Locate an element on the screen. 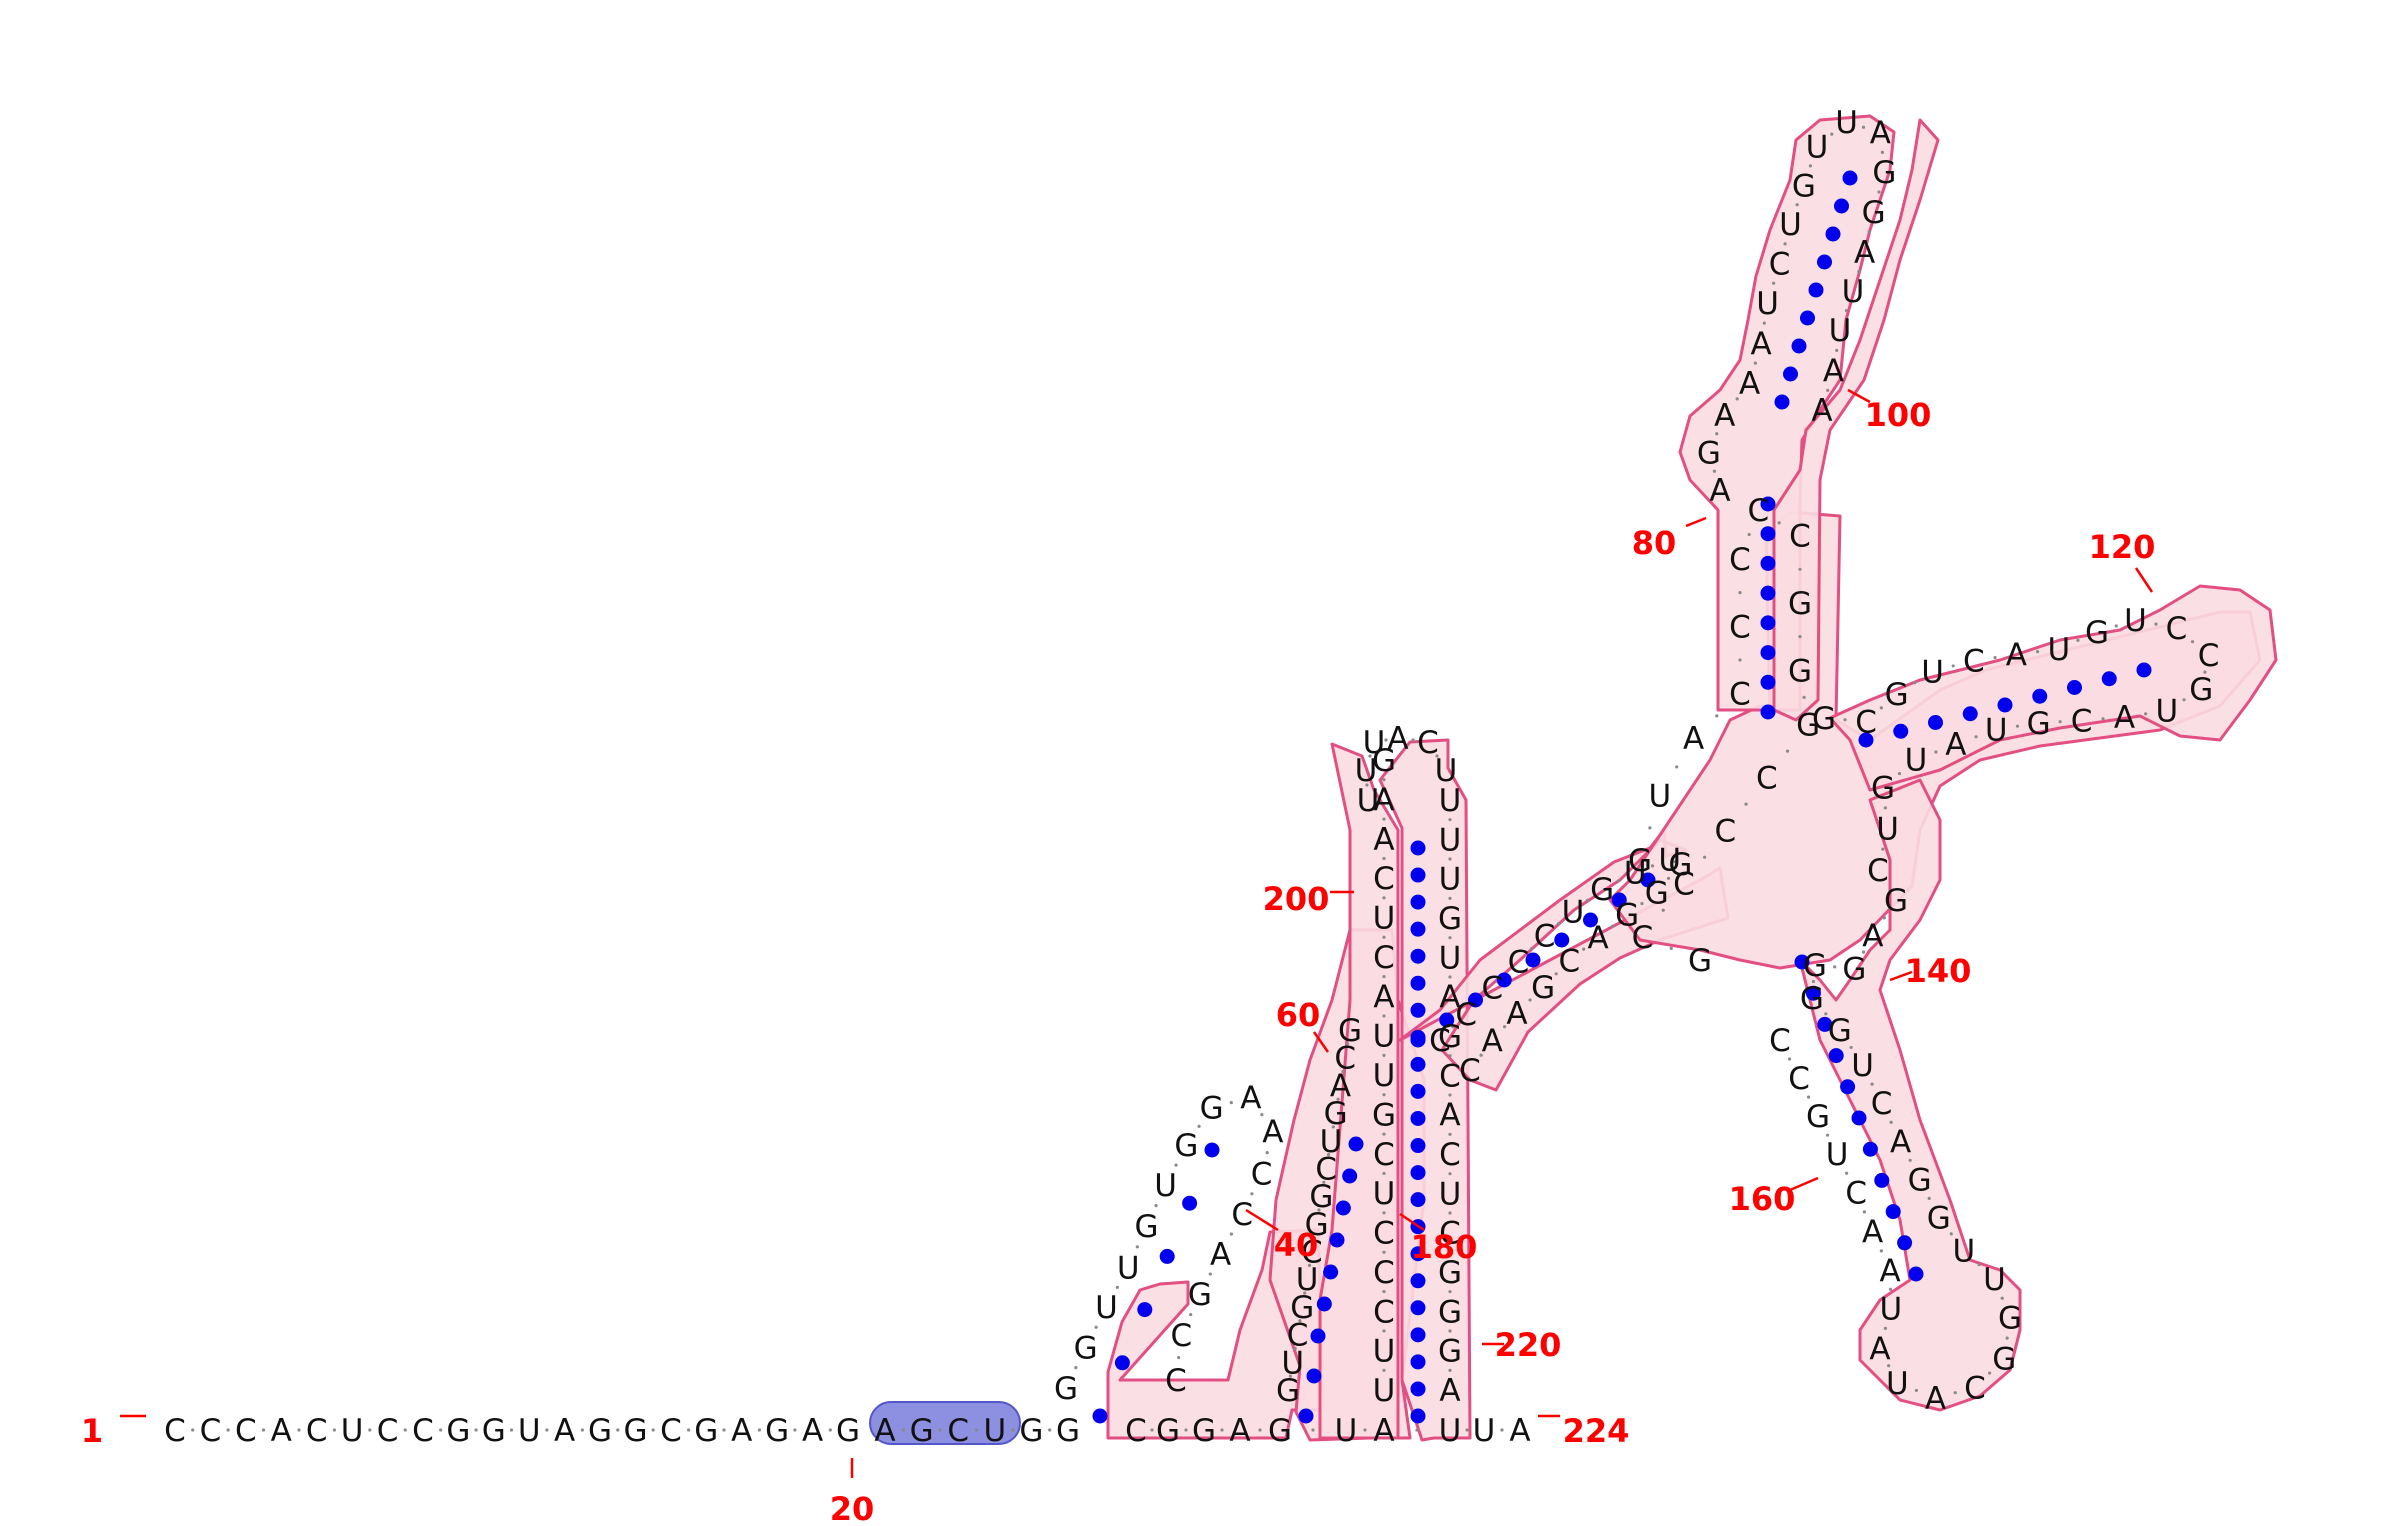 This screenshot has width=2400, height=1526. pair-dot-left-hairpin is located at coordinates (1122, 1363).